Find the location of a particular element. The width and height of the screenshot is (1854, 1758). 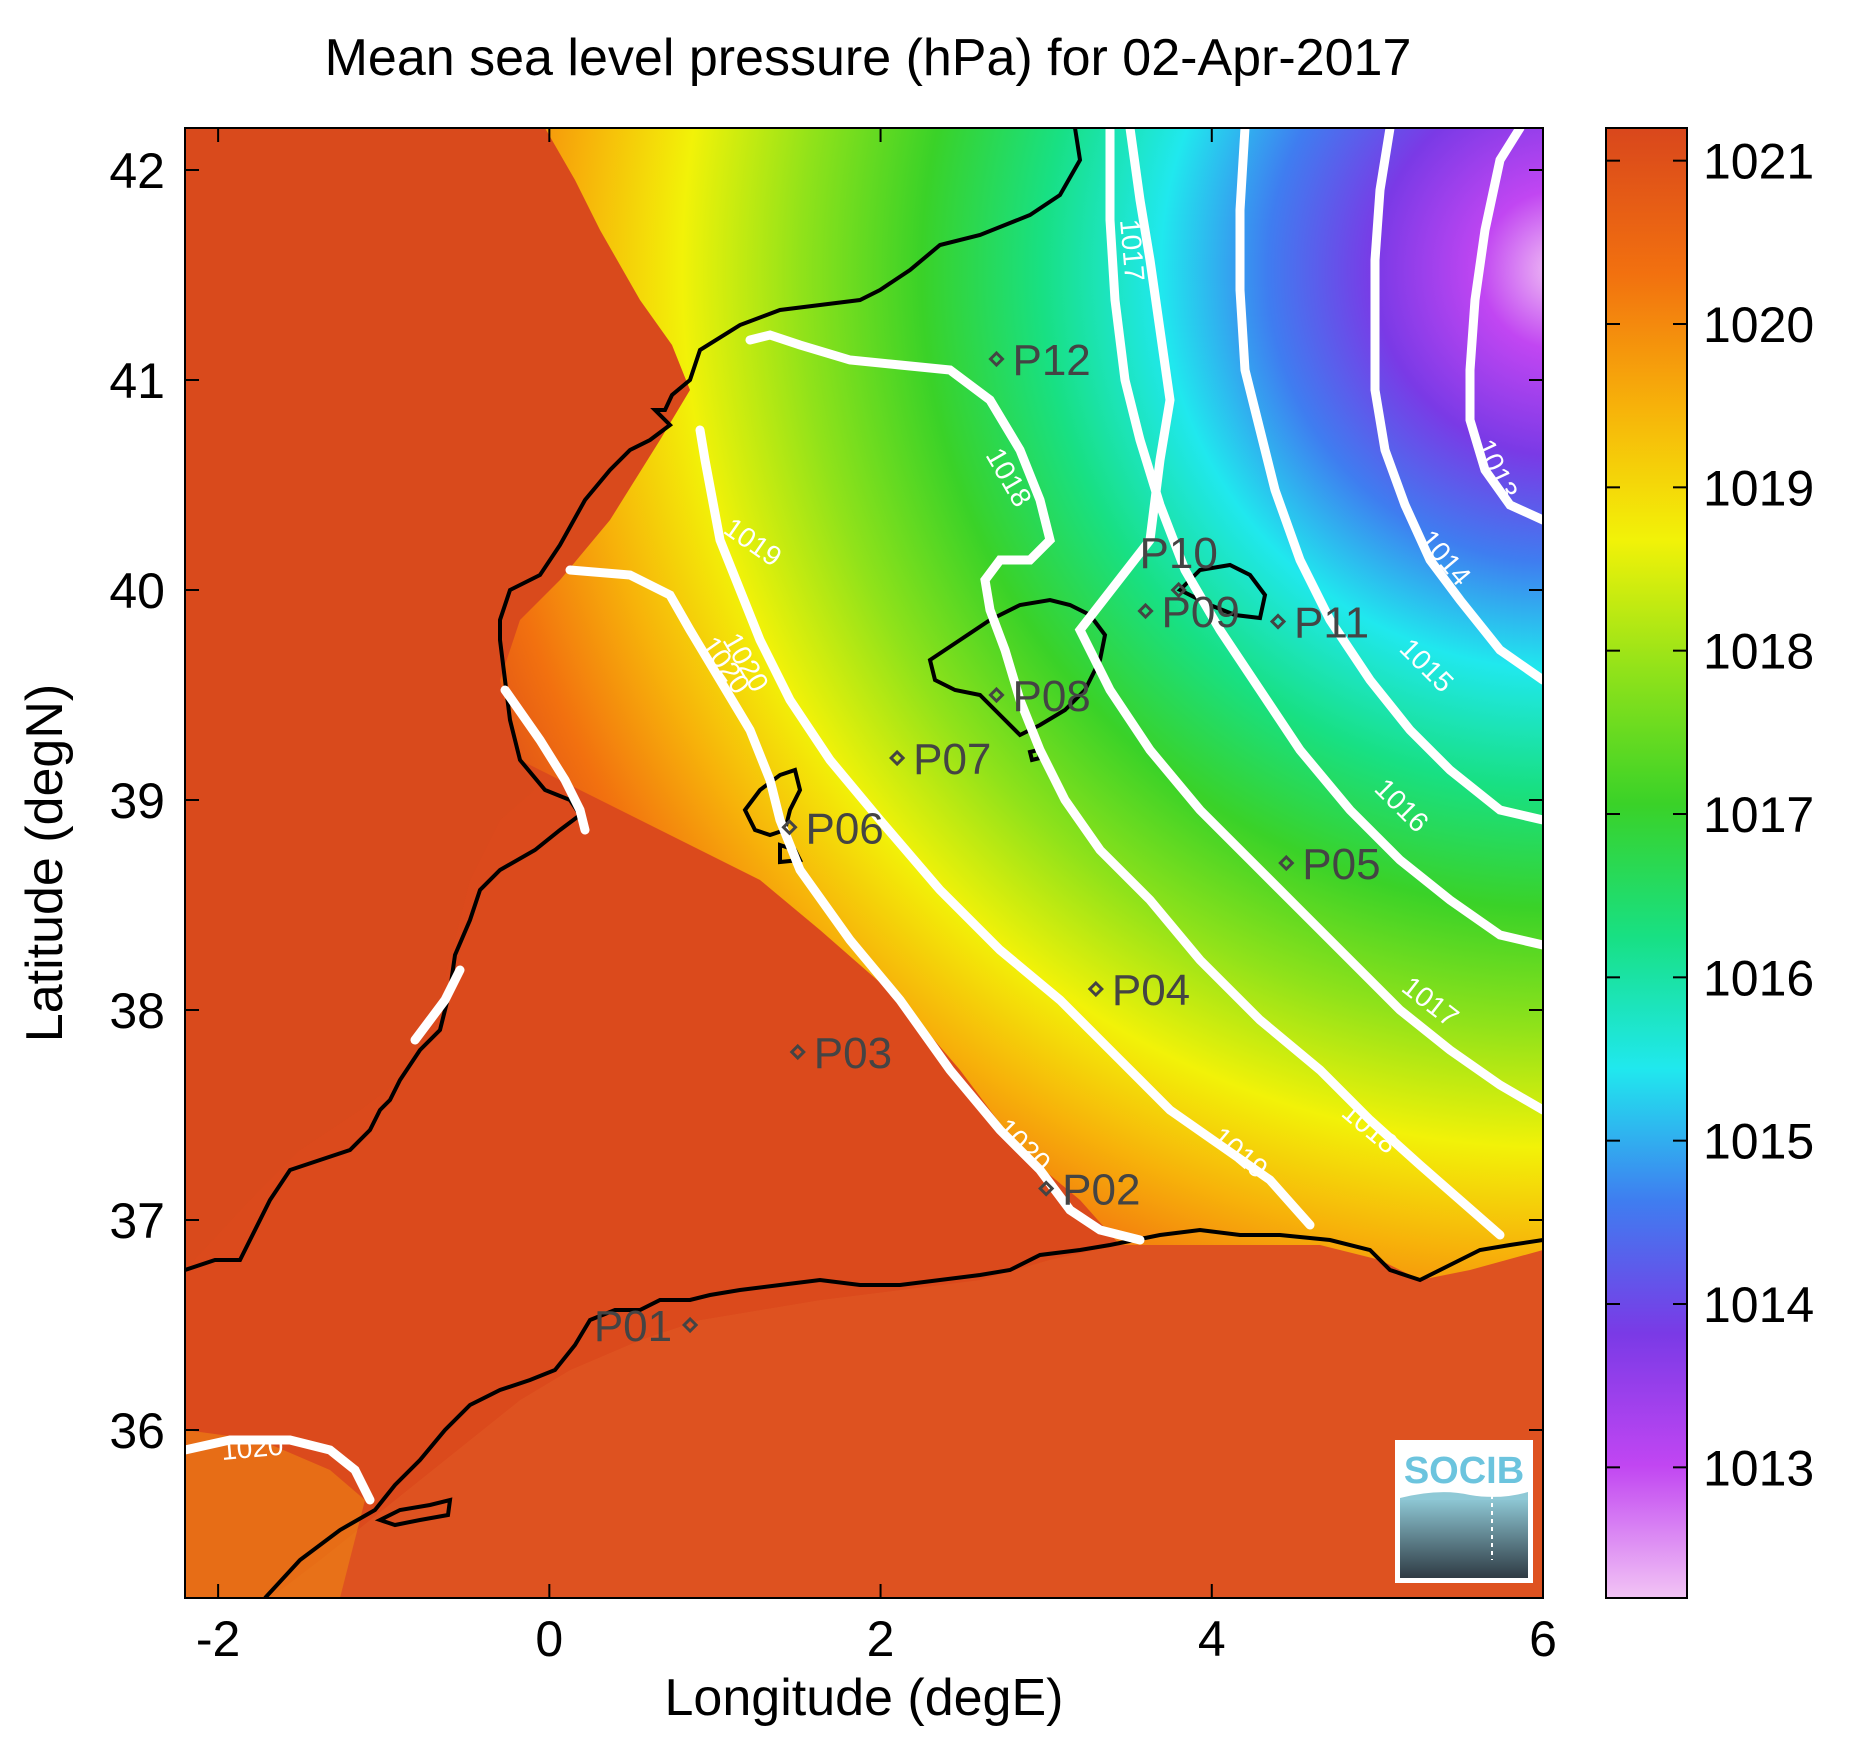

colorbar-tick-label: 1013 is located at coordinates (1758, 1468).